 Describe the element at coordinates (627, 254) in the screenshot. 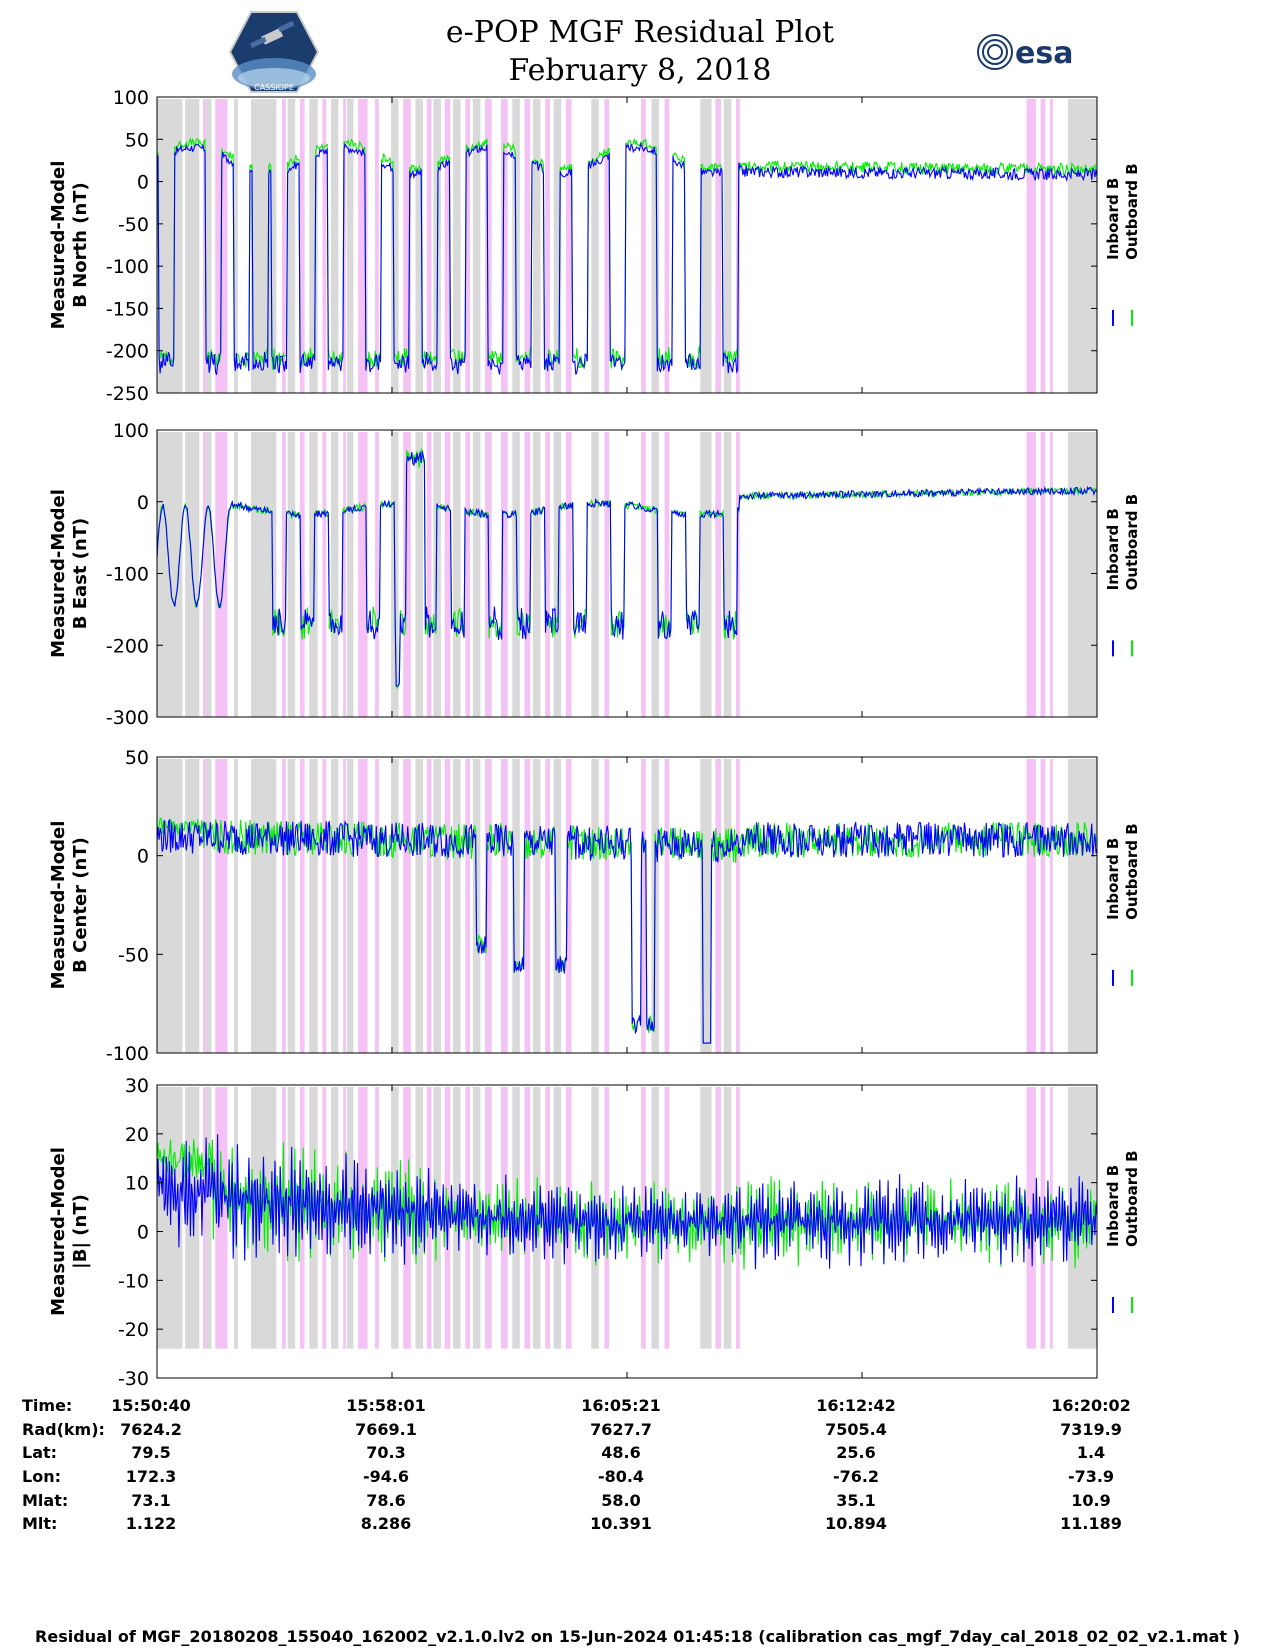

I see `series-outboard-b` at that location.